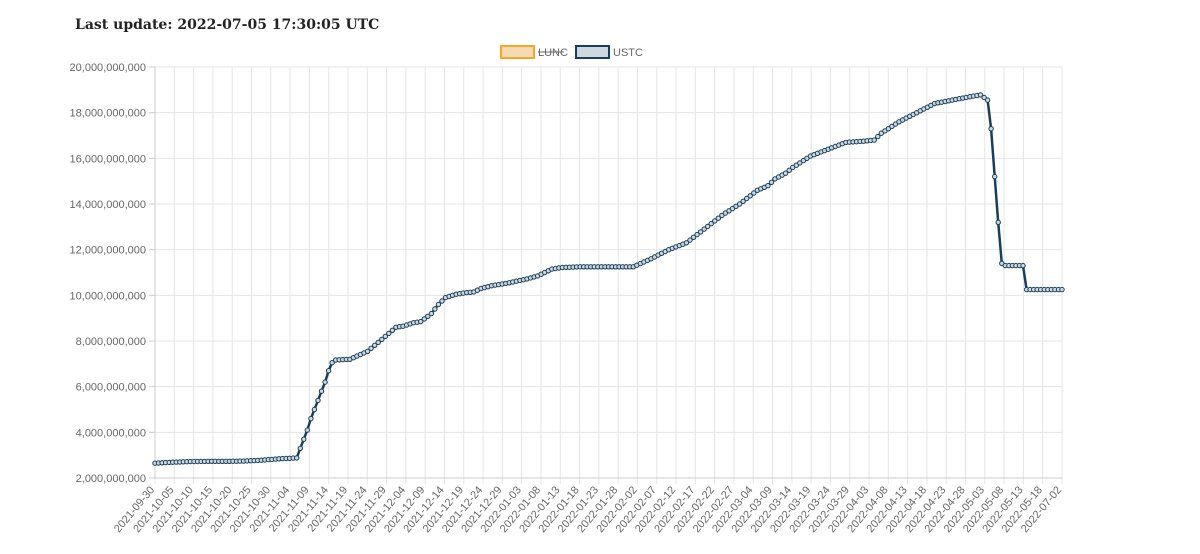 This screenshot has height=554, width=1200. Describe the element at coordinates (108, 159) in the screenshot. I see `y-tick-label: 16,000,000,000` at that location.